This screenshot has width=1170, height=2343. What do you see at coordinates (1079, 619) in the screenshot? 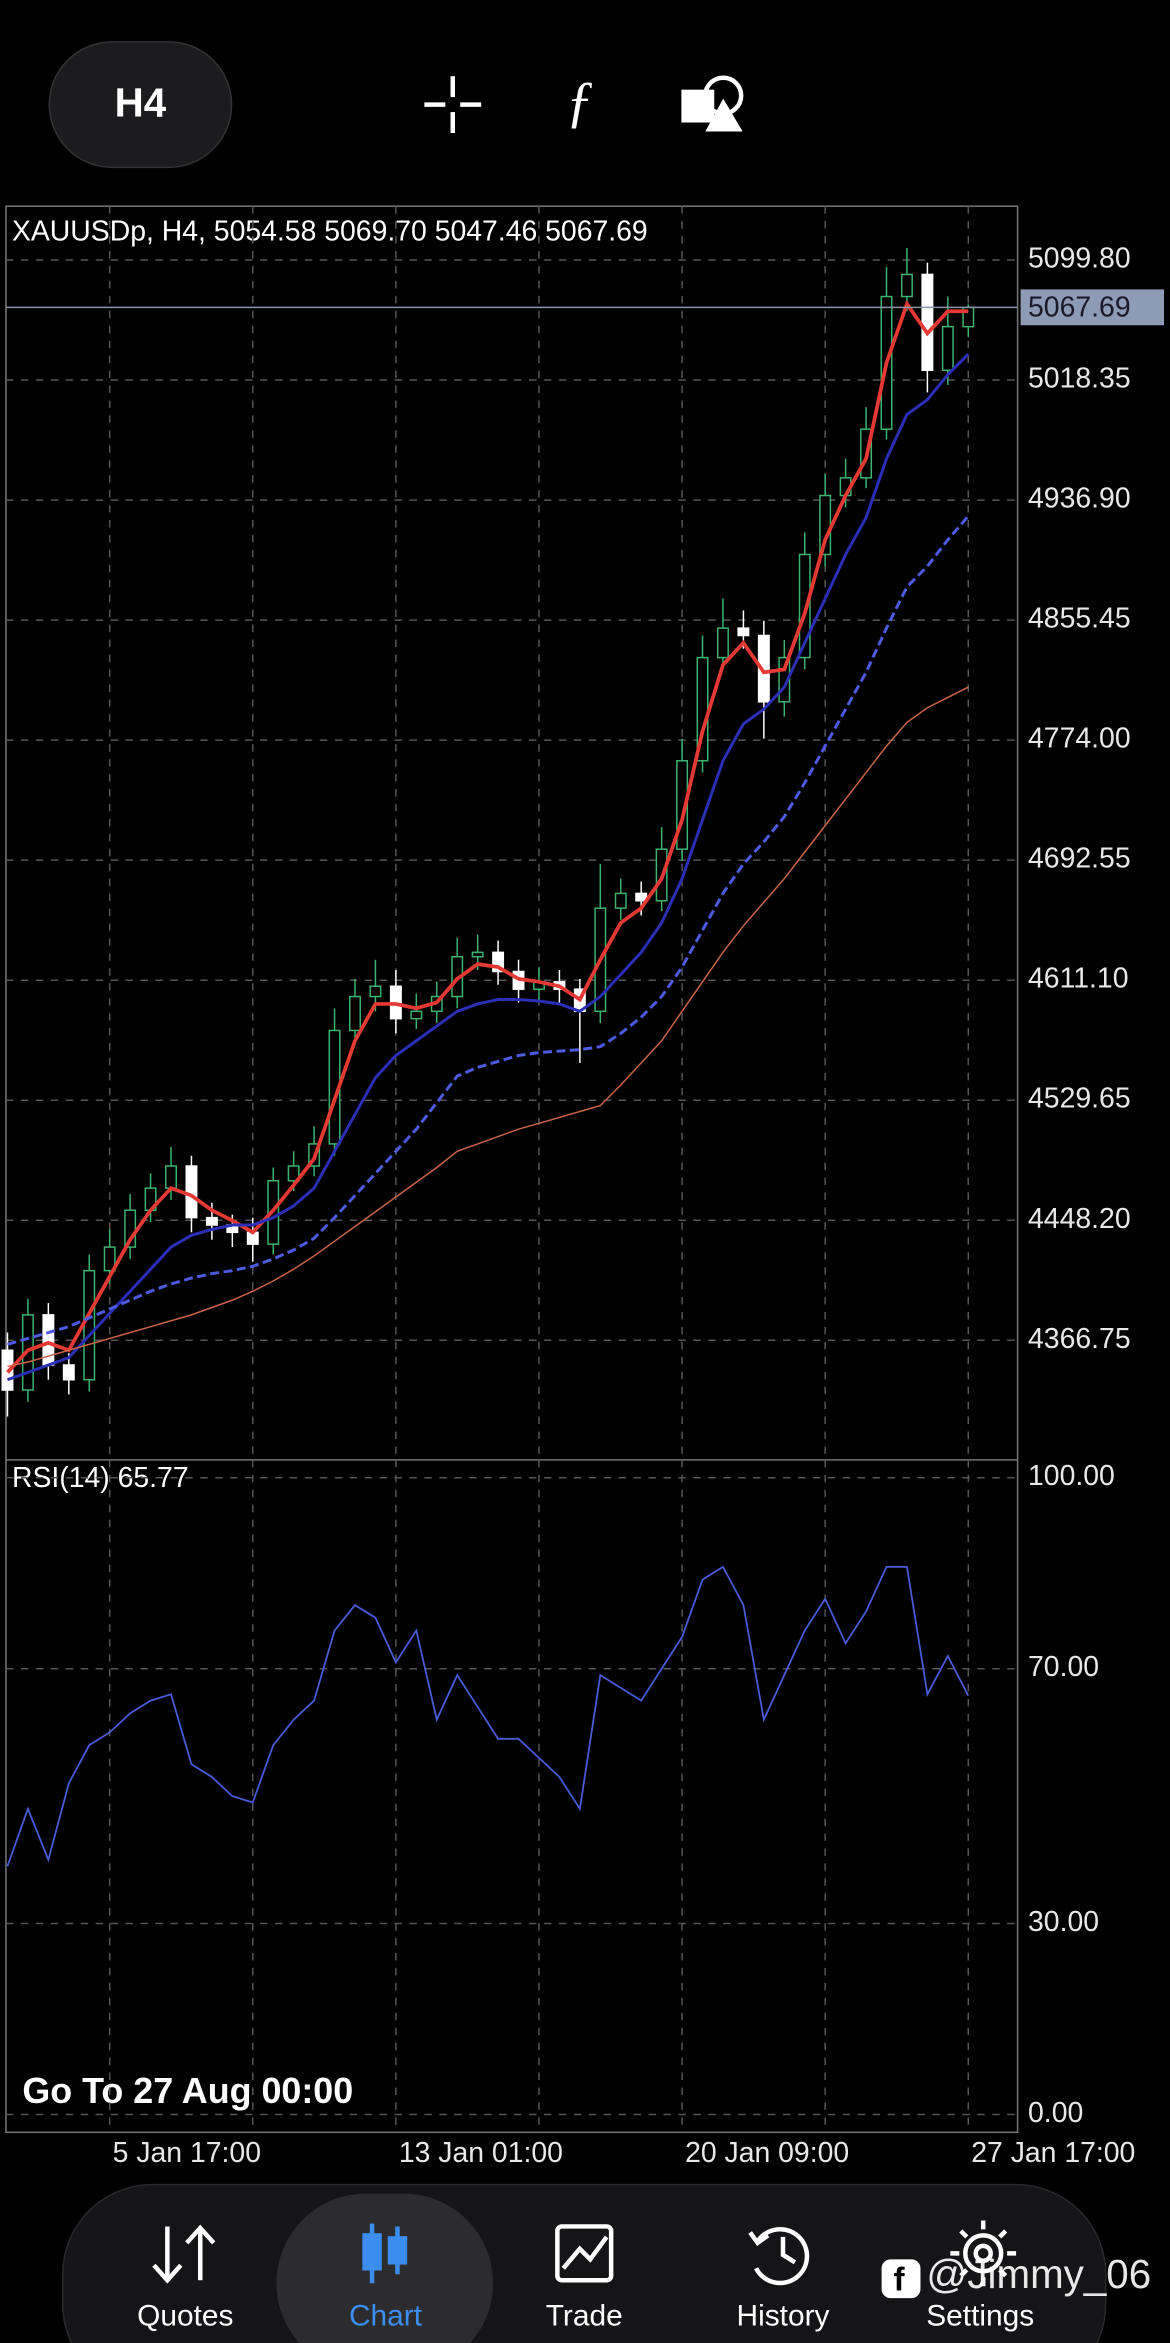
I see `y-tick-label: 4855.45` at bounding box center [1079, 619].